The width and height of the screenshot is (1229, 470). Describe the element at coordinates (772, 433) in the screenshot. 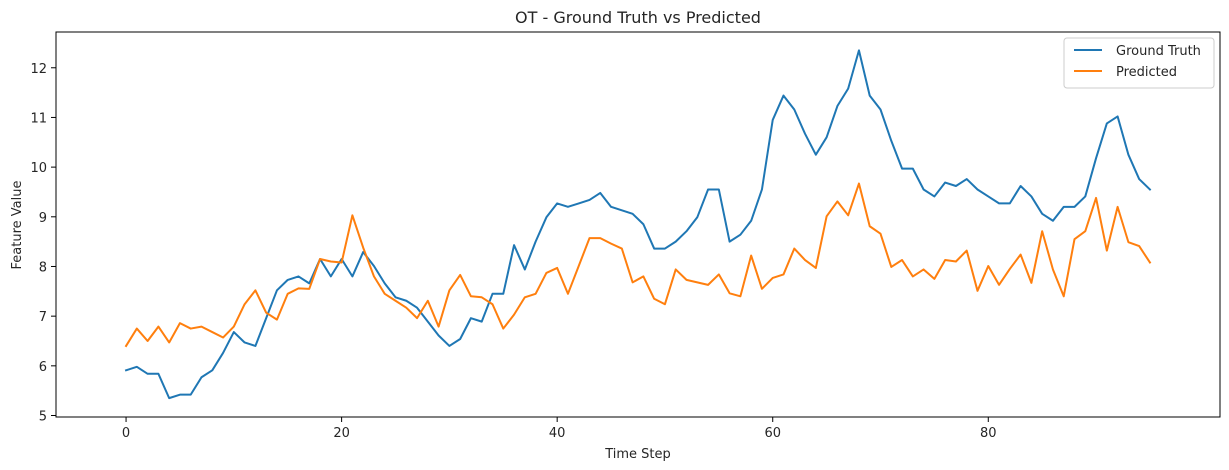

I see `x-tick-label: 60` at that location.